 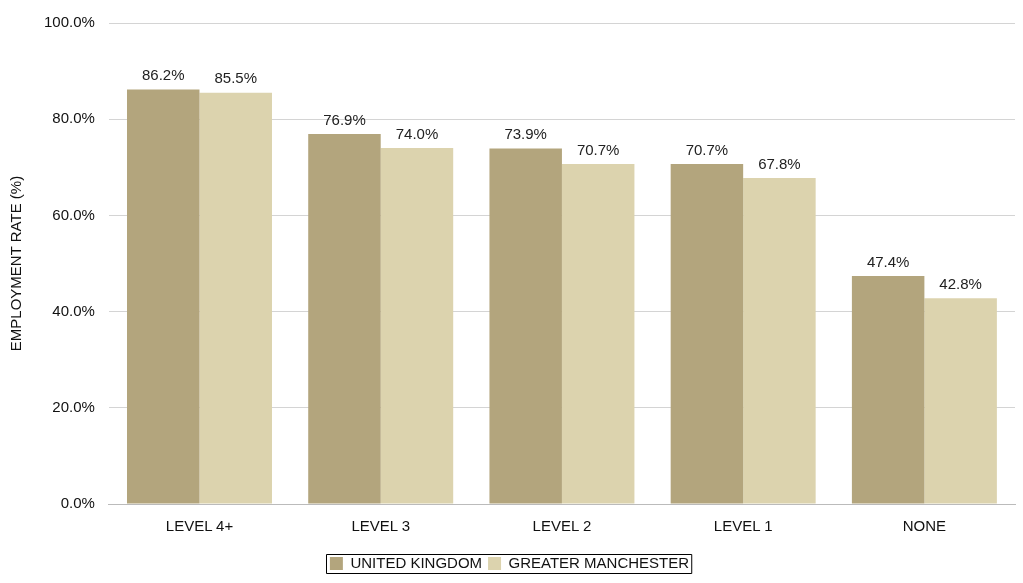 What do you see at coordinates (416, 562) in the screenshot?
I see `legend-label: UNITED KINGDOM` at bounding box center [416, 562].